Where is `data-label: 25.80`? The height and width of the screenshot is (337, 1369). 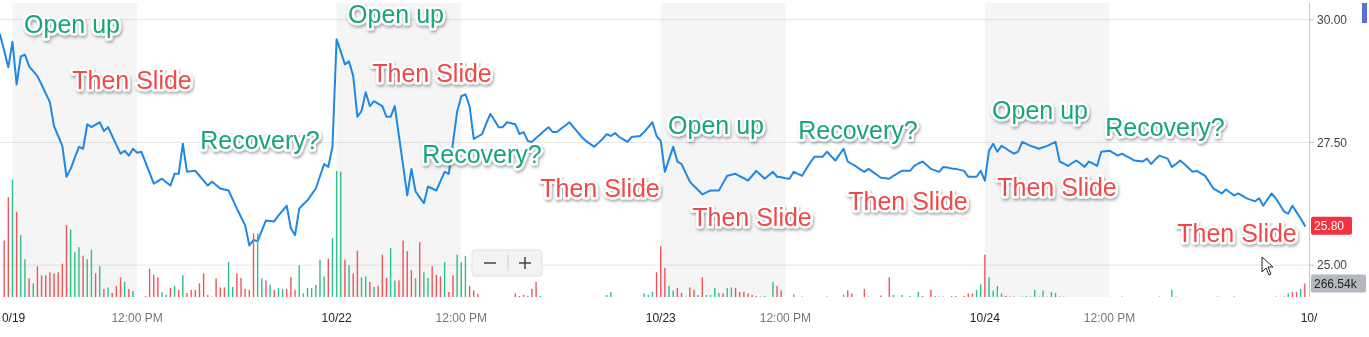 data-label: 25.80 is located at coordinates (1329, 226).